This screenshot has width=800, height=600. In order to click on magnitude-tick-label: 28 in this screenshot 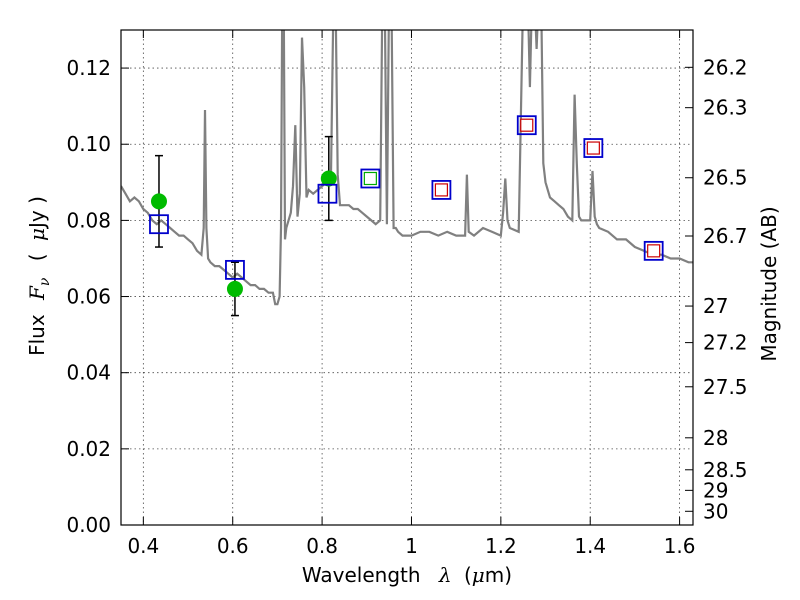, I will do `click(715, 438)`.